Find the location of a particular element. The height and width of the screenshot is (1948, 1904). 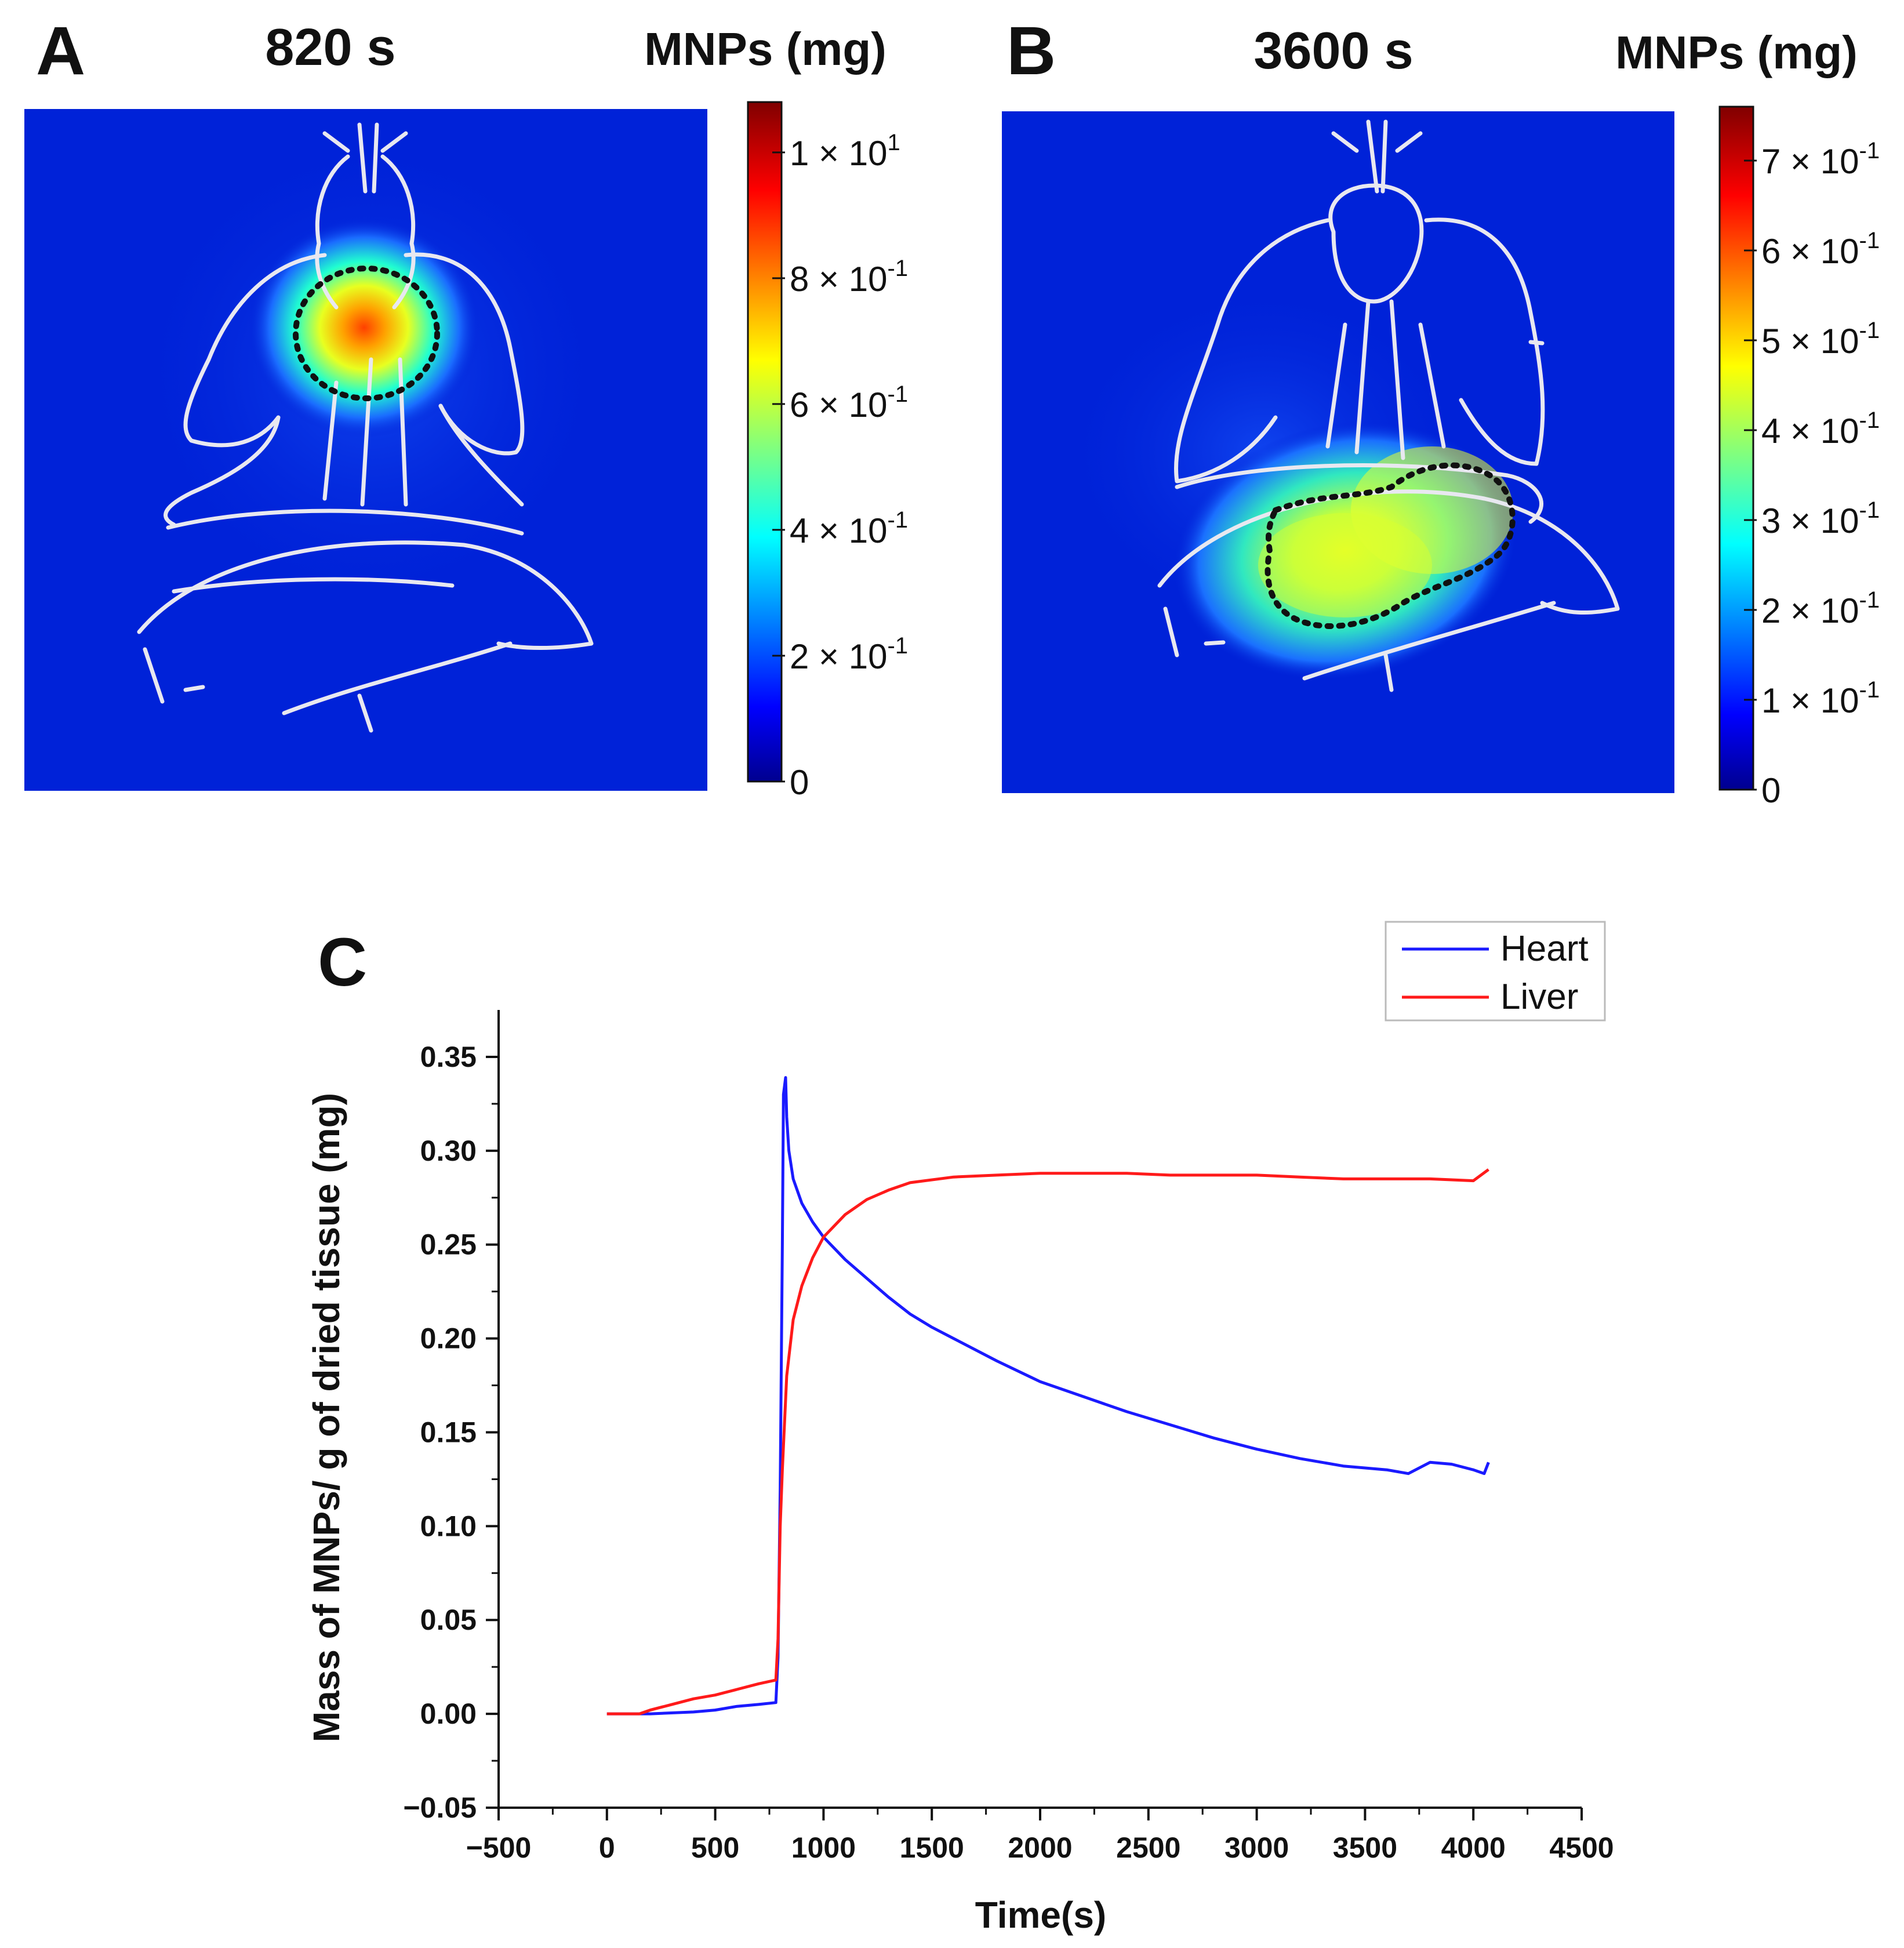

legend: Heart Liver is located at coordinates (1496, 971).